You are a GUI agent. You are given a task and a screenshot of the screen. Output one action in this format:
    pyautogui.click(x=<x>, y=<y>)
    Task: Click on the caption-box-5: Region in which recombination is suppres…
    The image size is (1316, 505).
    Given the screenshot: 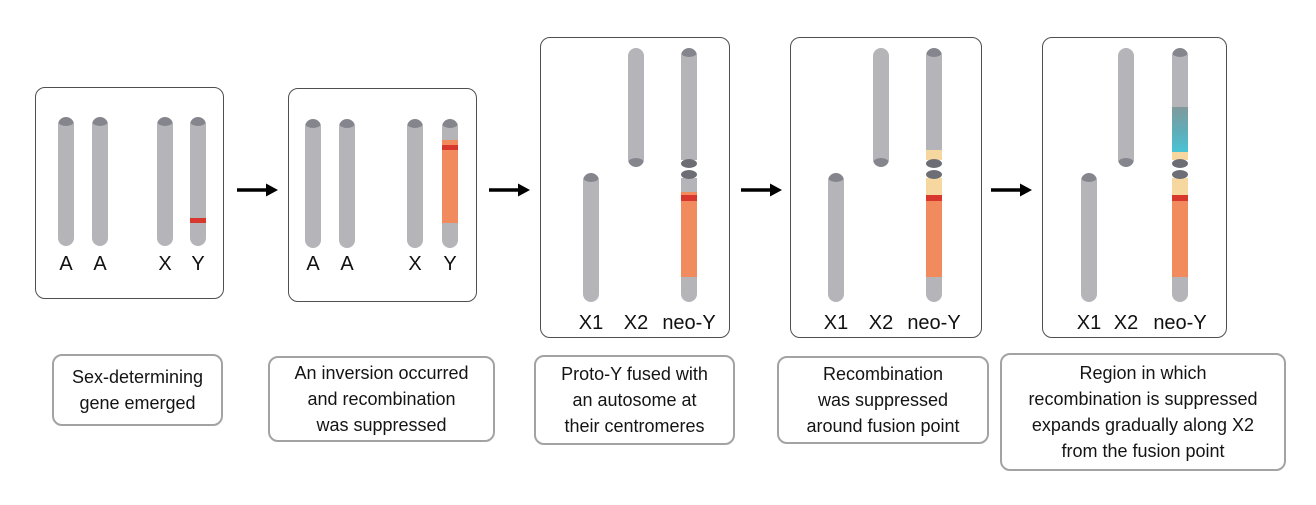 What is the action you would take?
    pyautogui.click(x=1143, y=412)
    